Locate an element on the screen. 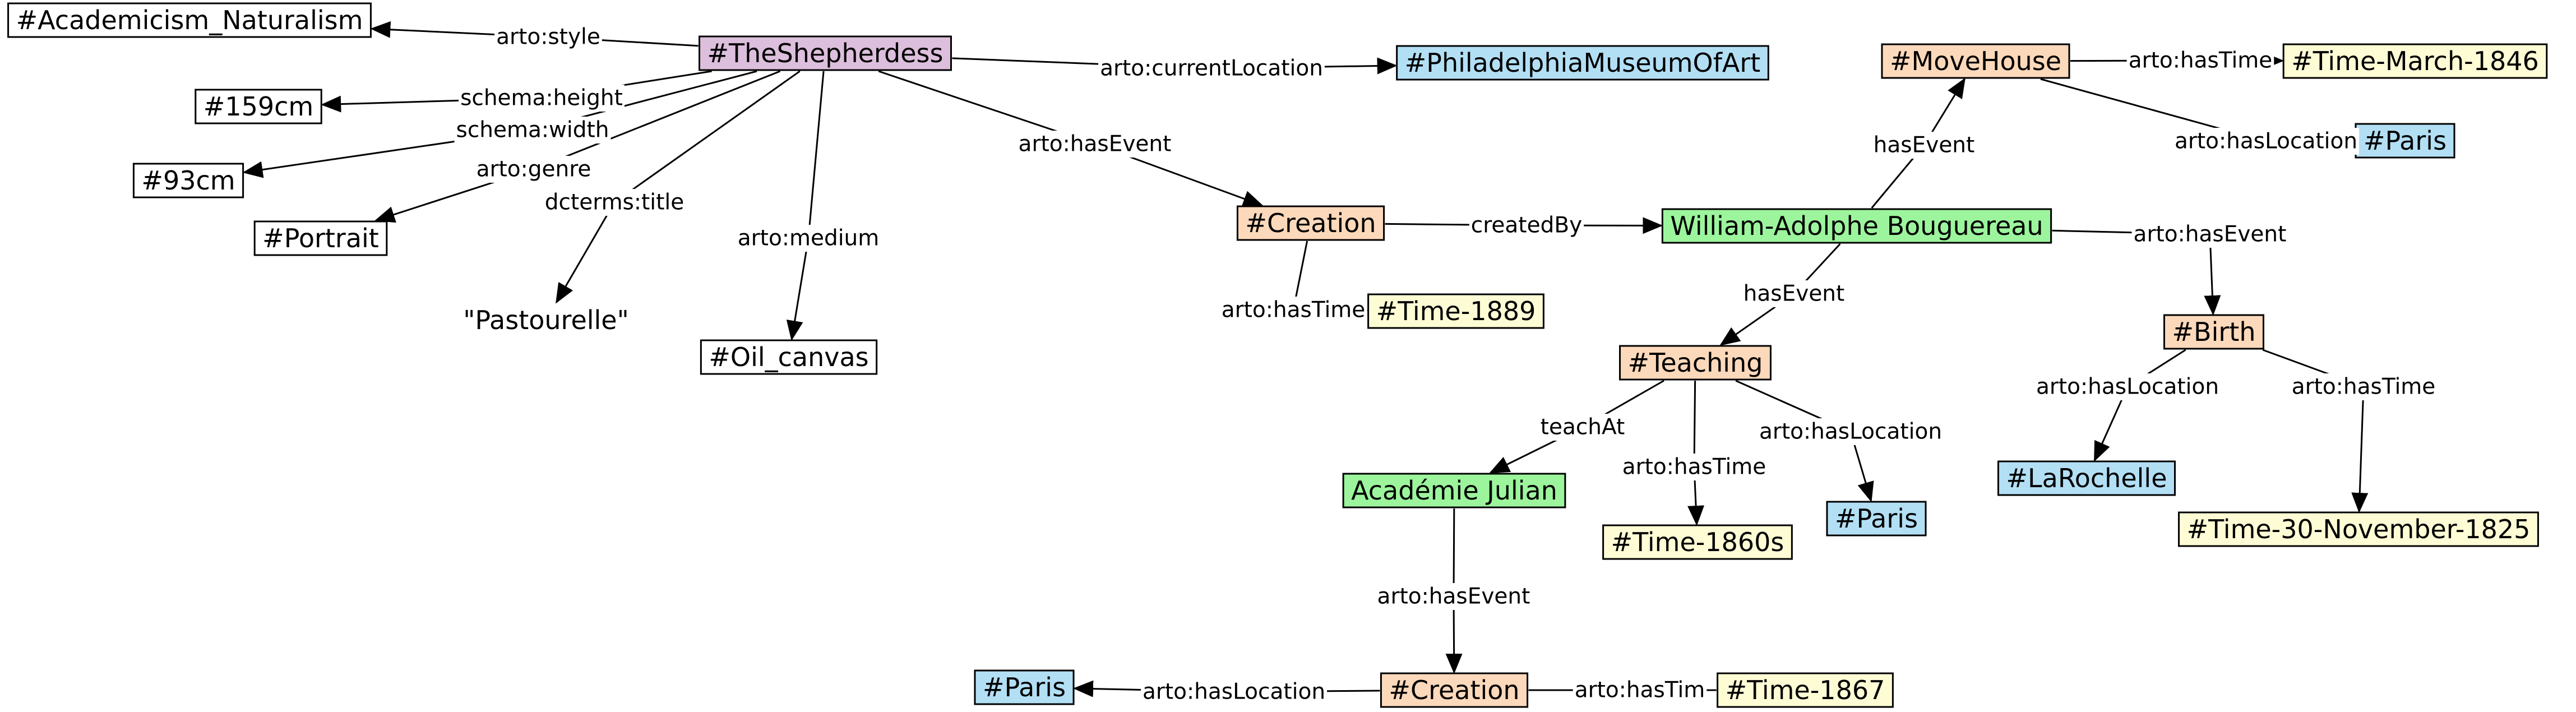  node-label: #Birth is located at coordinates (2214, 332).